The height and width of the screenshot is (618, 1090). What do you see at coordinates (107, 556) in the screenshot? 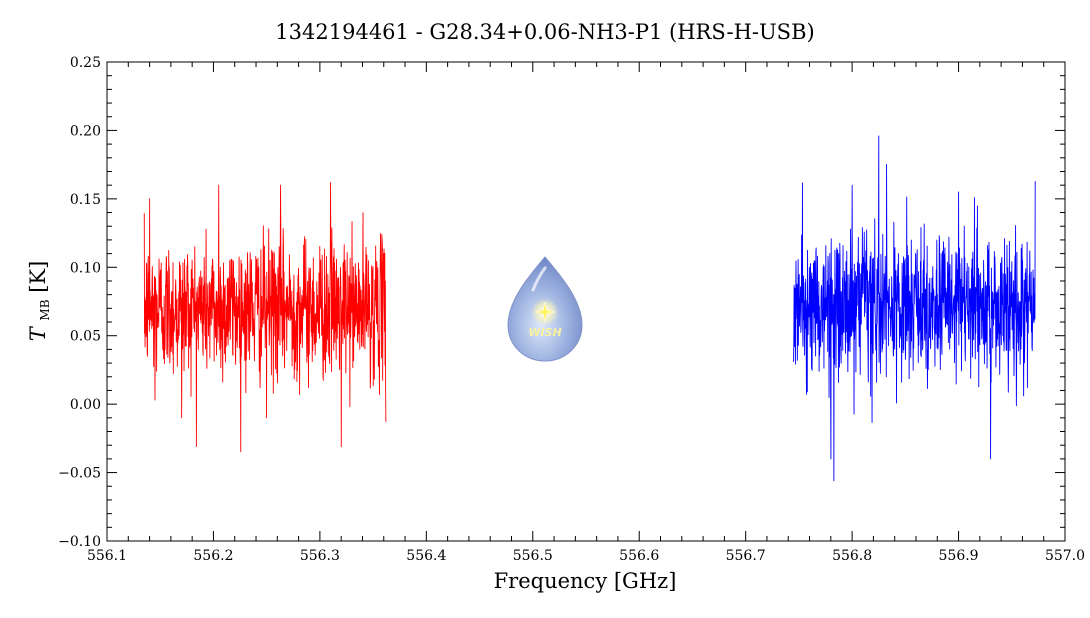
I see `x-tick-label: 556.1` at bounding box center [107, 556].